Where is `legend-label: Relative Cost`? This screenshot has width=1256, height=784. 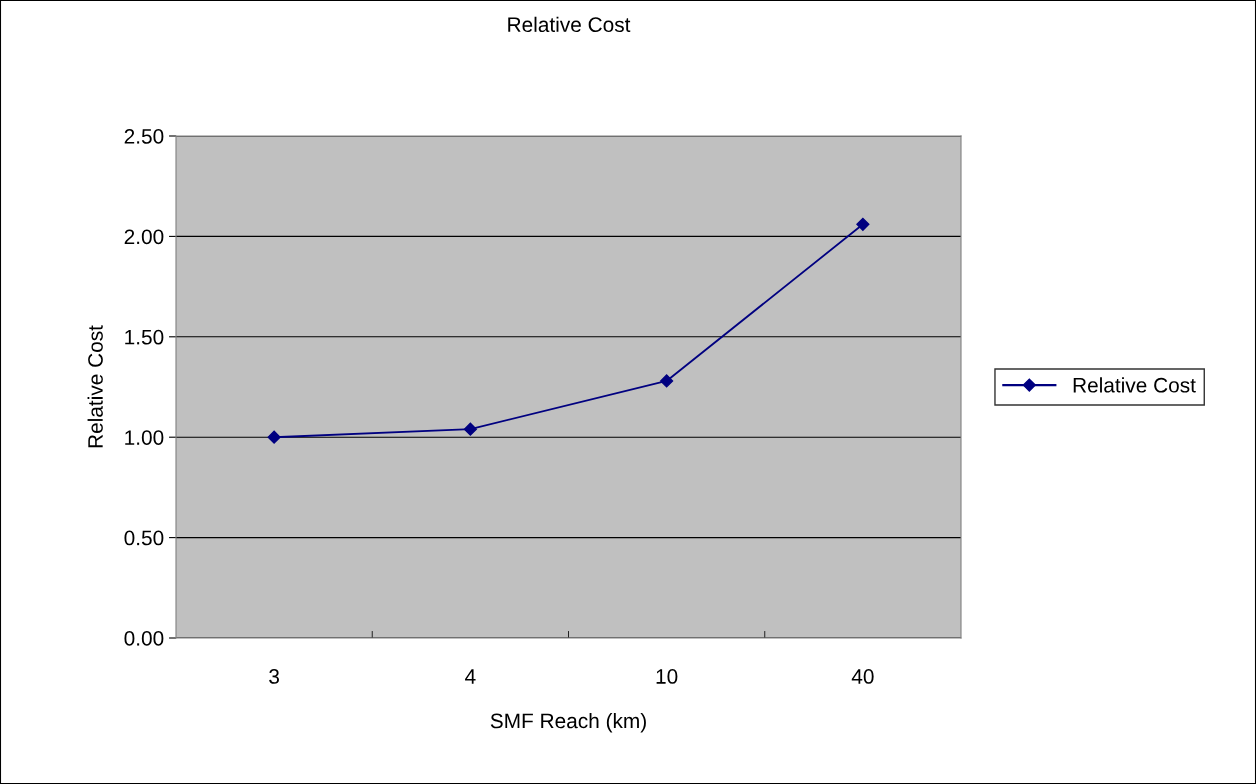
legend-label: Relative Cost is located at coordinates (1134, 385).